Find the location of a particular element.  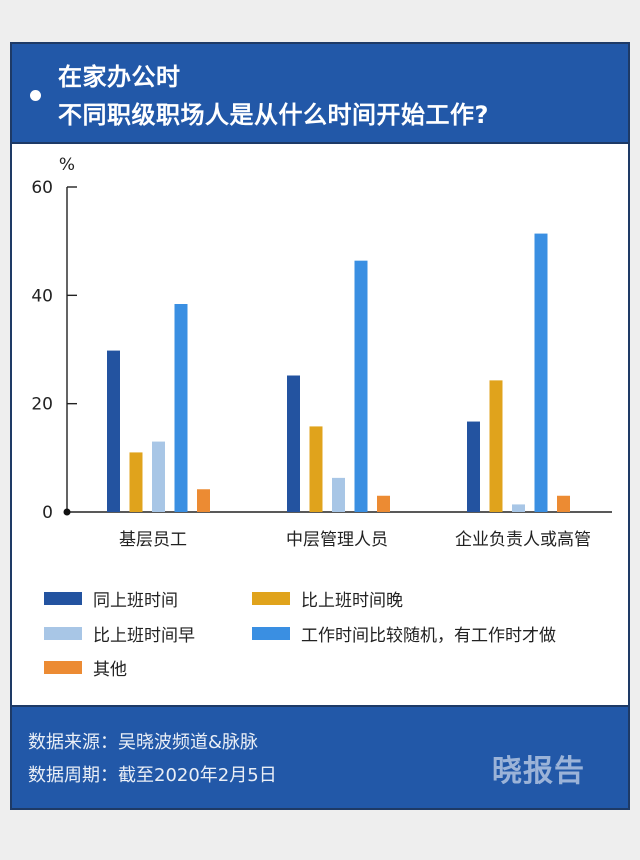

x-category-label: 基层员工 is located at coordinates (153, 540).